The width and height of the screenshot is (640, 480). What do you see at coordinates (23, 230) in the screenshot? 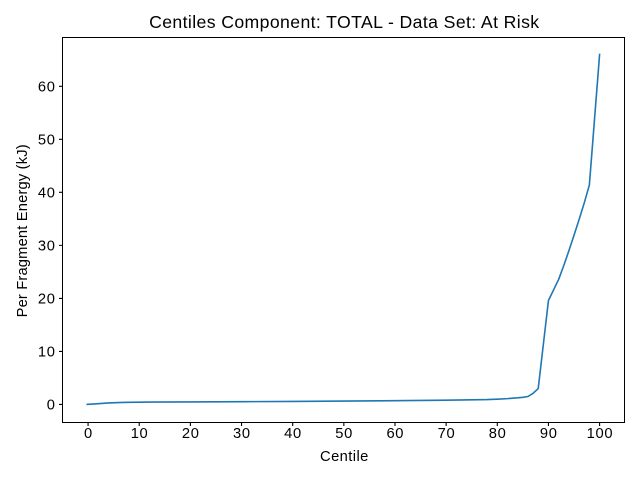
I see `svg-text: Per Fragment Energy (kJ)` at bounding box center [23, 230].